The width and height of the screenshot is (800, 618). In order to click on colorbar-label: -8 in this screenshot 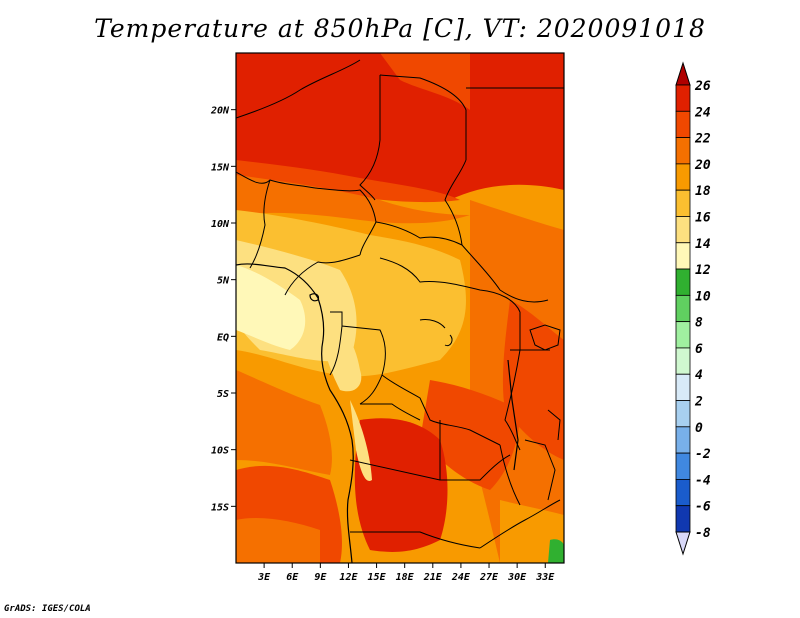, I will do `click(703, 533)`.